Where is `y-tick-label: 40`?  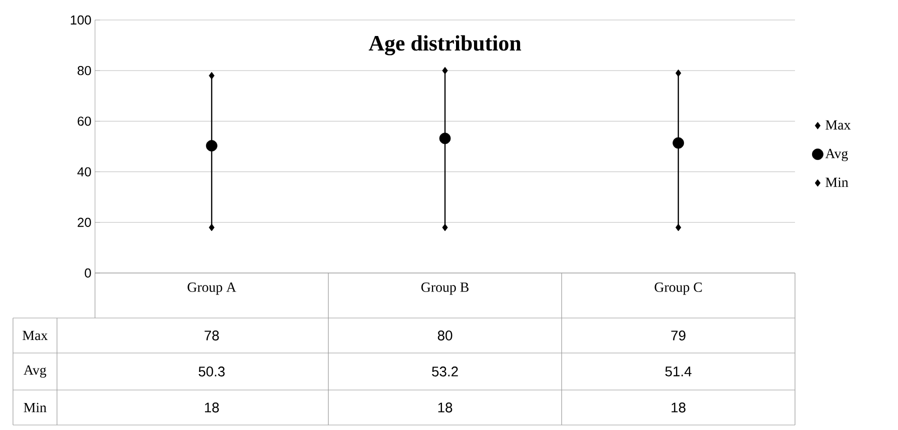 y-tick-label: 40 is located at coordinates (84, 171).